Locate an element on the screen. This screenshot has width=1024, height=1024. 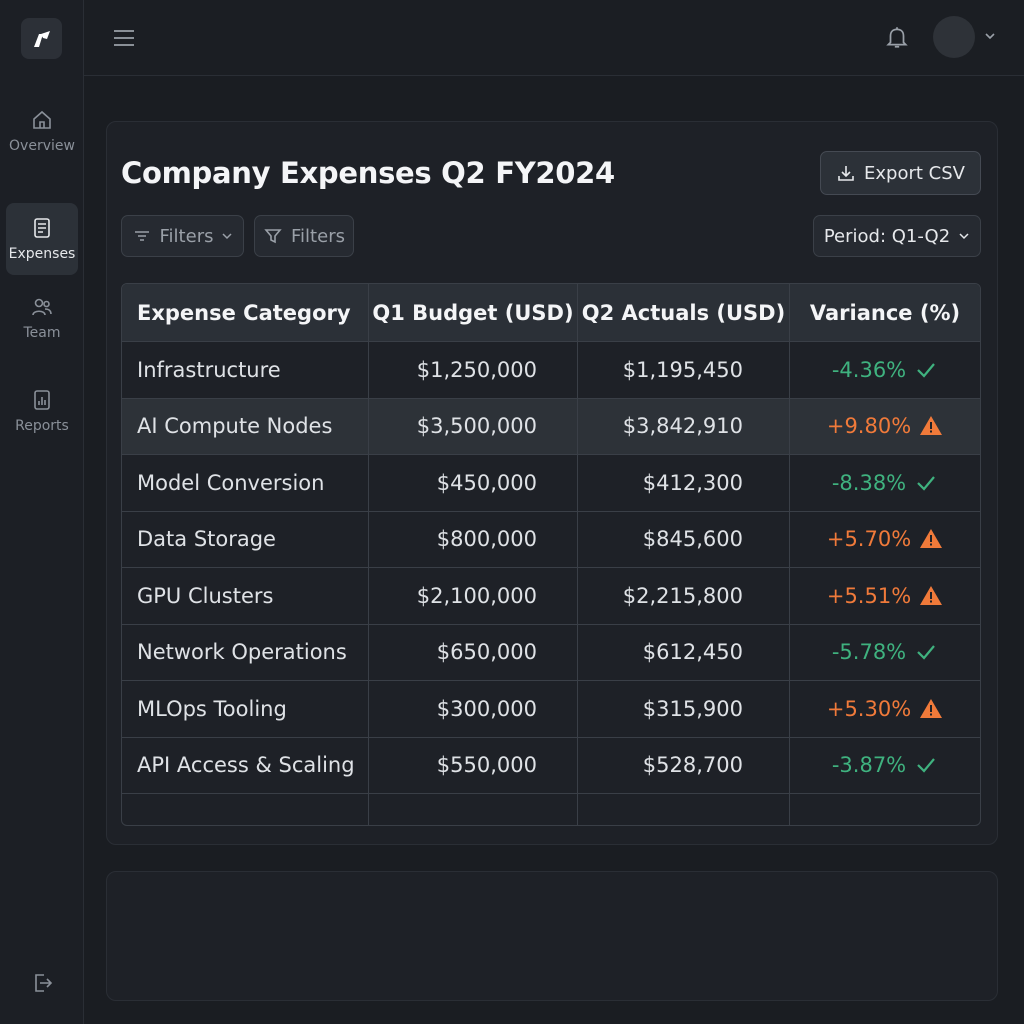
bell-icon is located at coordinates (897, 37).